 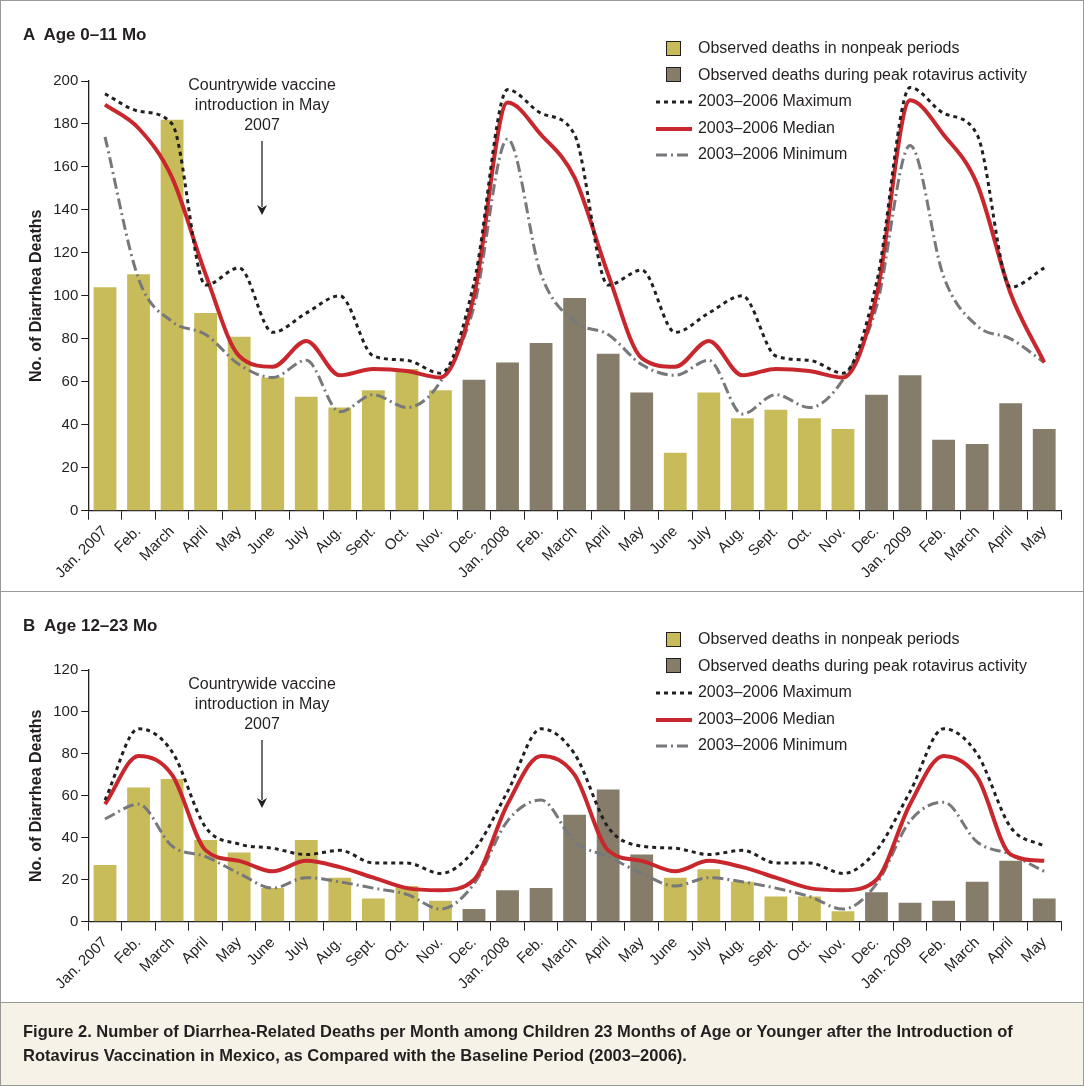 I want to click on y-tick-label: 100, so click(x=66, y=711).